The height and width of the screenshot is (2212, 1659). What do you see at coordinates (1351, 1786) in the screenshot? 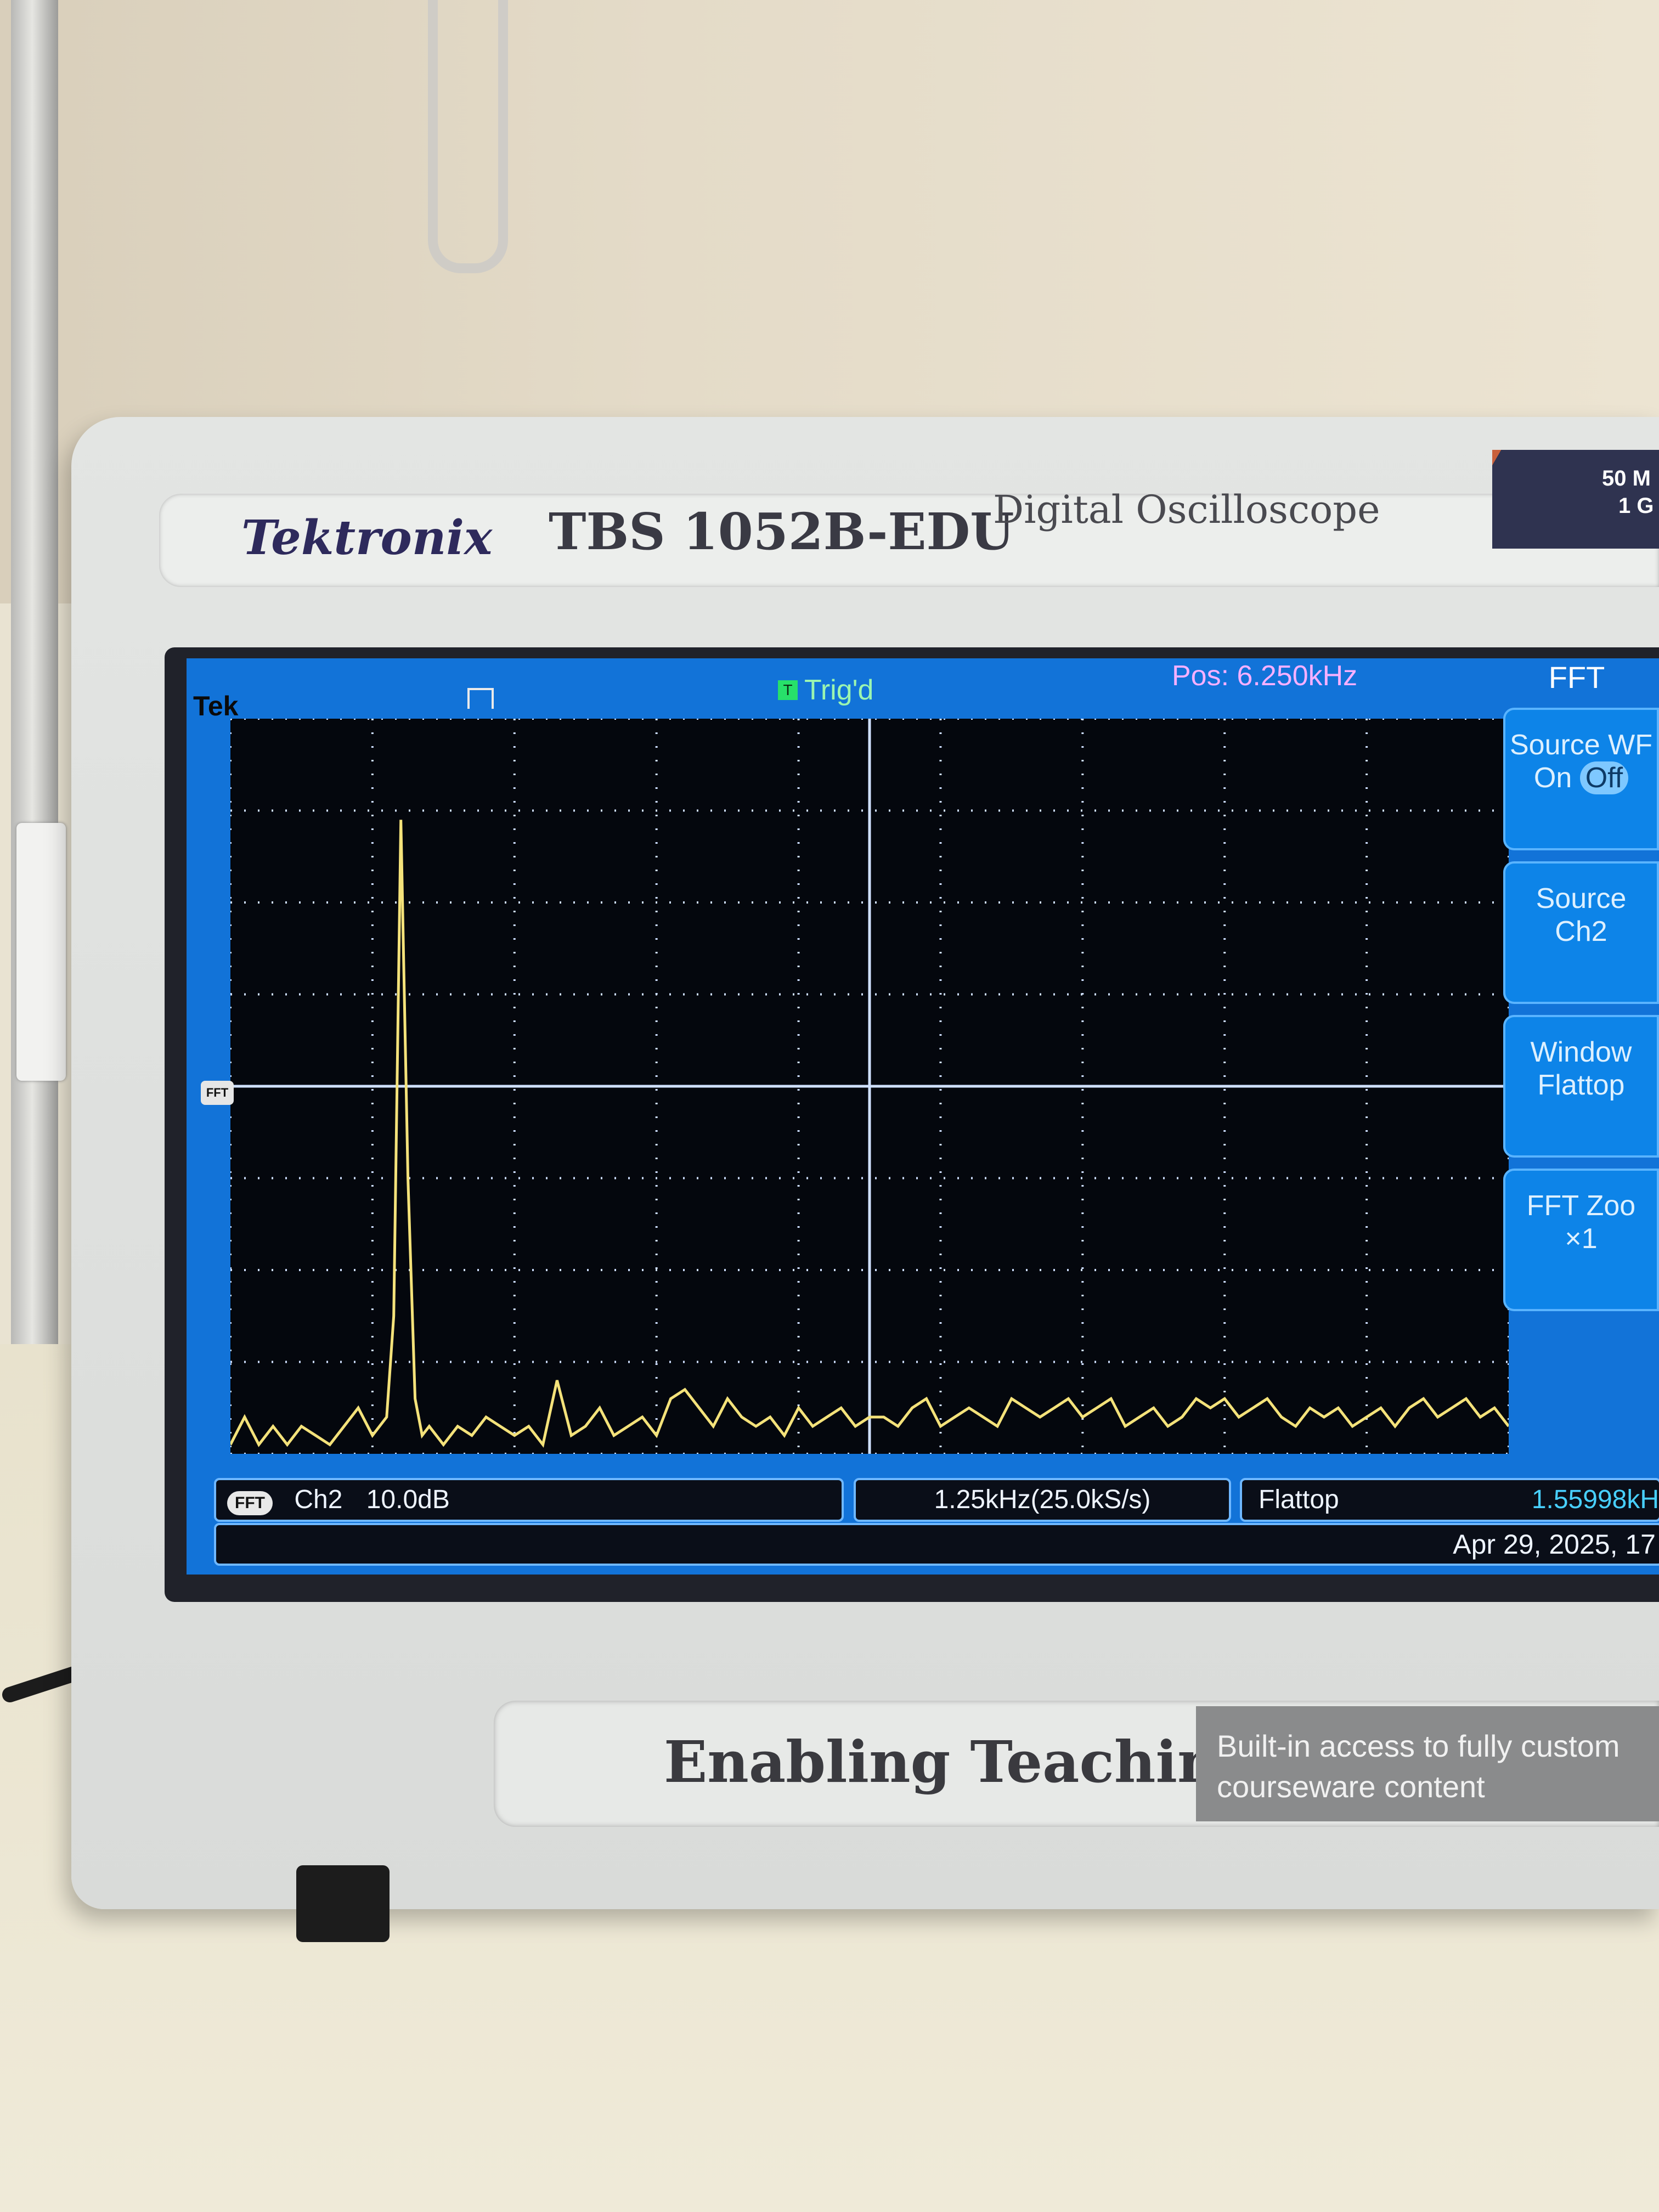
I see `promo-line-2: courseware content` at bounding box center [1351, 1786].